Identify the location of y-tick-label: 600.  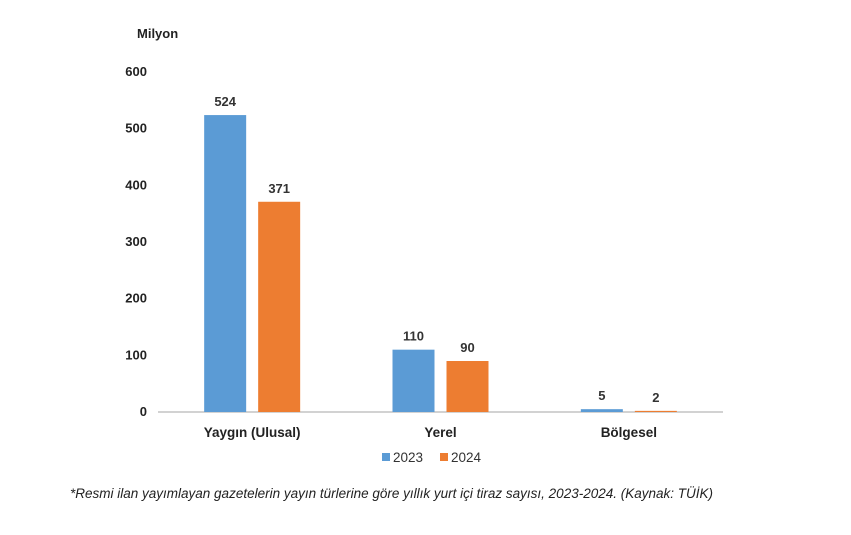
(136, 71).